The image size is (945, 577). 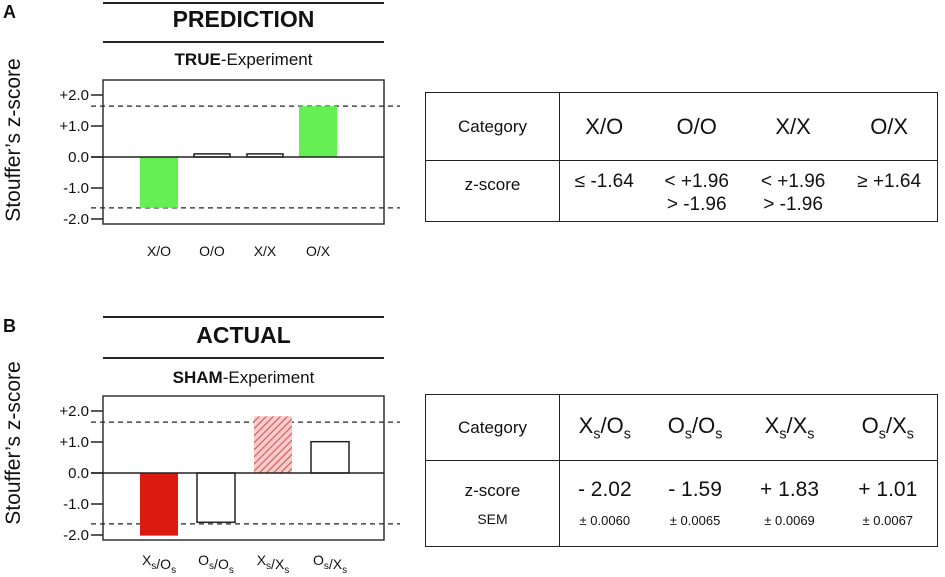 I want to click on bar-chart-b: +2.0 +1.0 0.0 -1.0 -2.0 Xs/Os Os/Os Xs/Xs Os/Xs, so click(x=229, y=485).